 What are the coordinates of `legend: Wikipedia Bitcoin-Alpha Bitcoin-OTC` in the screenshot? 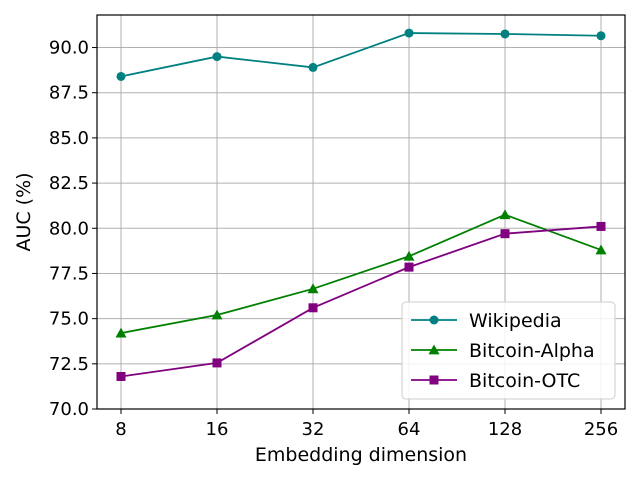 It's located at (508, 350).